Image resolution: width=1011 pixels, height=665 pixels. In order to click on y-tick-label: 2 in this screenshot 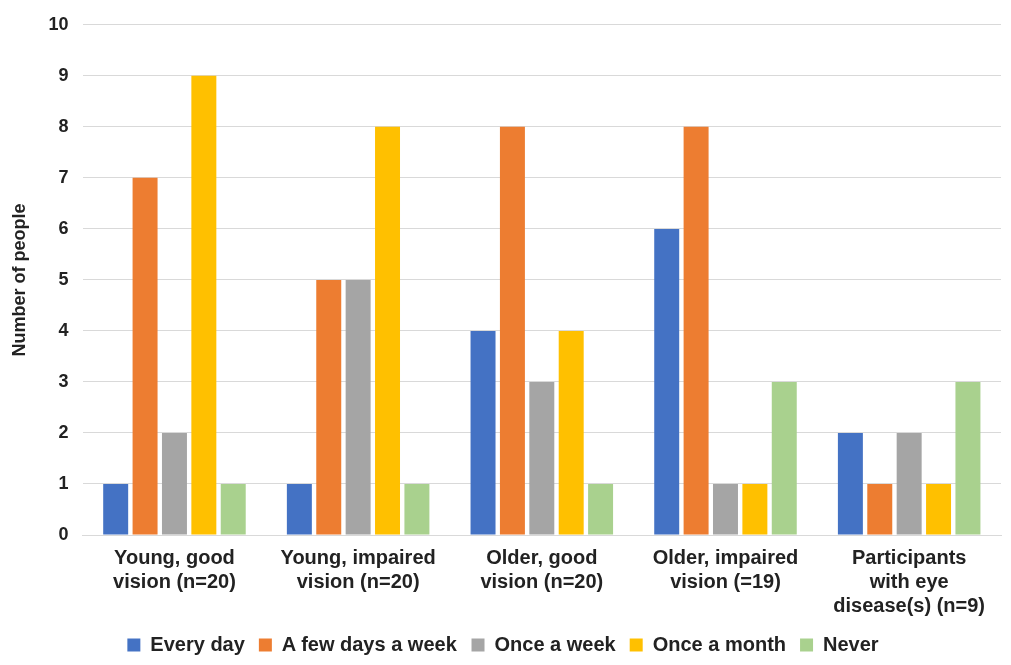, I will do `click(63, 431)`.